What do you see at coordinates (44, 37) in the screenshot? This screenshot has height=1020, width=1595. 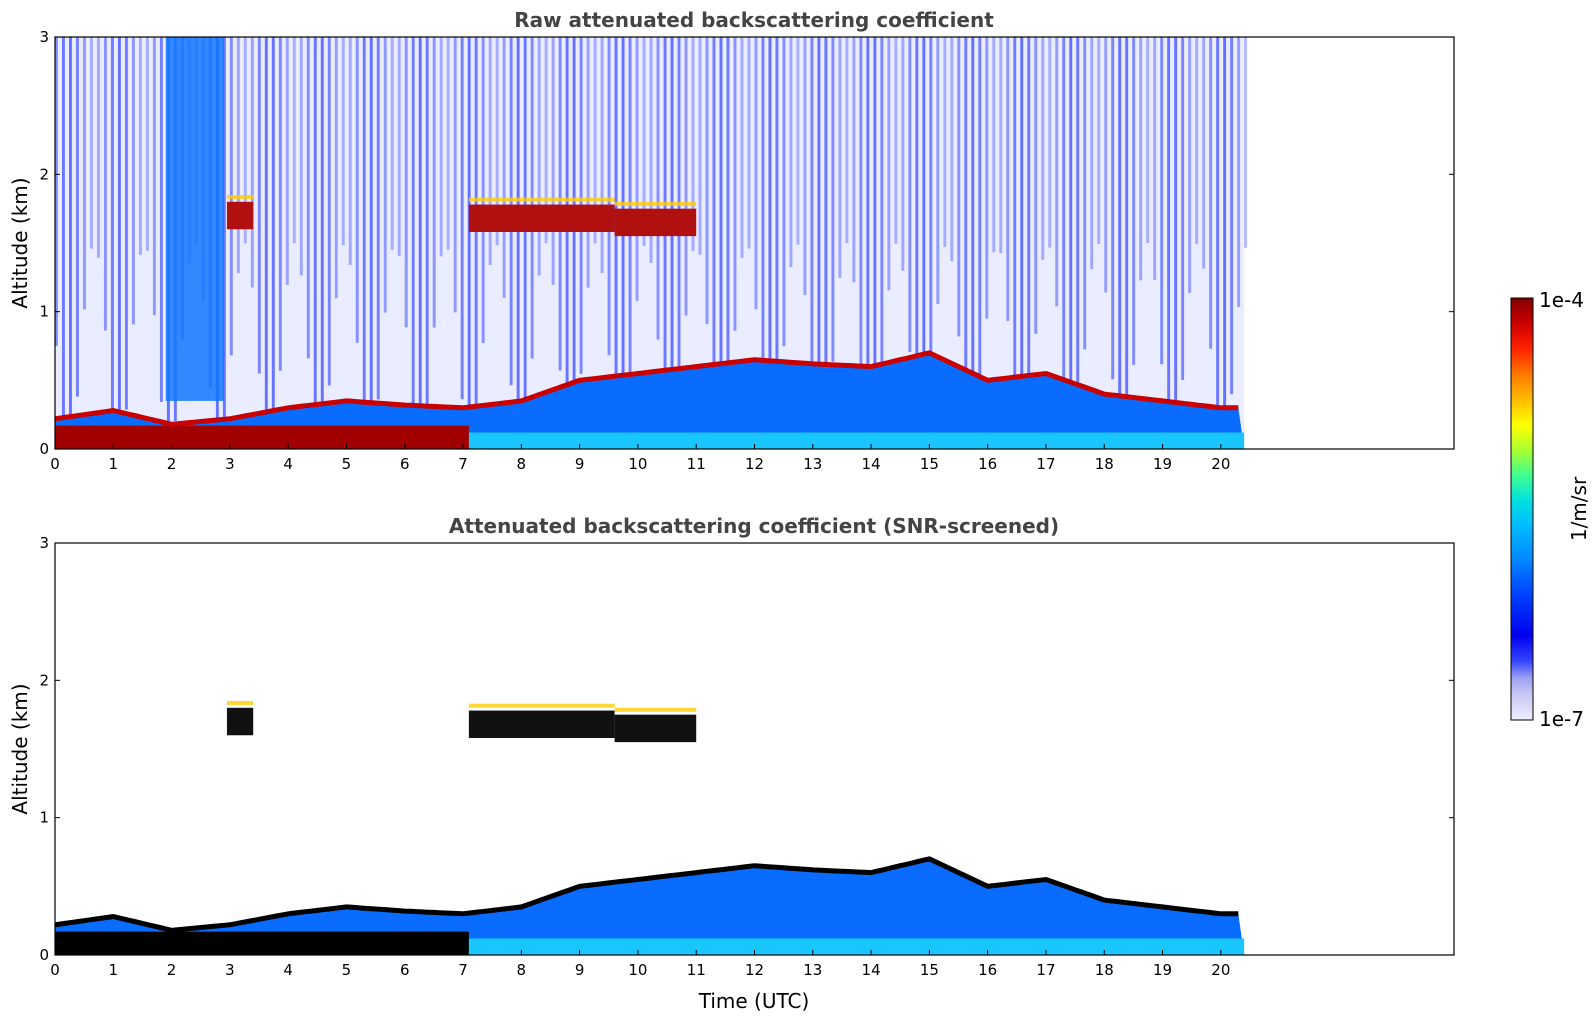 I see `raw-y-tick-label: 3` at bounding box center [44, 37].